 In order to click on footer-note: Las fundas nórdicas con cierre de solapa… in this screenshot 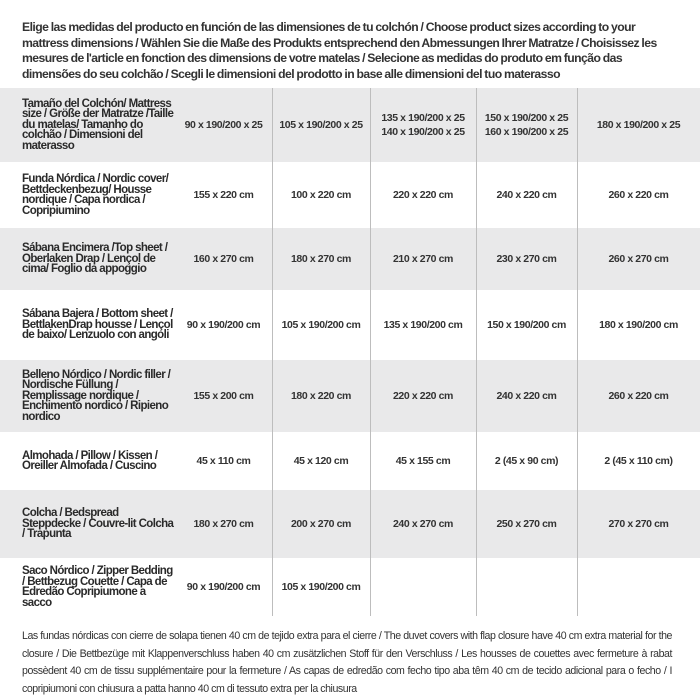, I will do `click(347, 662)`.